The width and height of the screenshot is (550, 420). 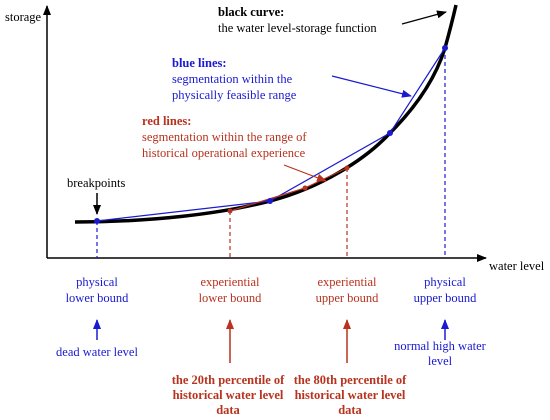 I want to click on source-label: the 80th percentile of, so click(x=350, y=380).